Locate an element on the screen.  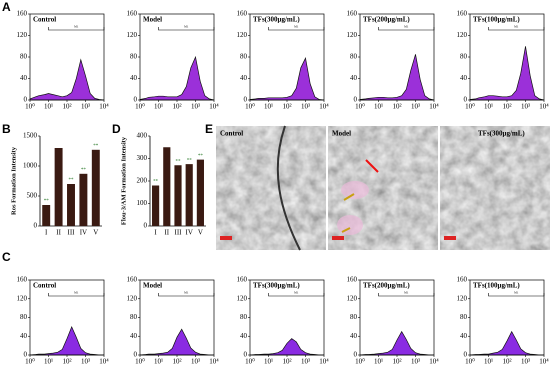
x-tick-label: III is located at coordinates (72, 233).